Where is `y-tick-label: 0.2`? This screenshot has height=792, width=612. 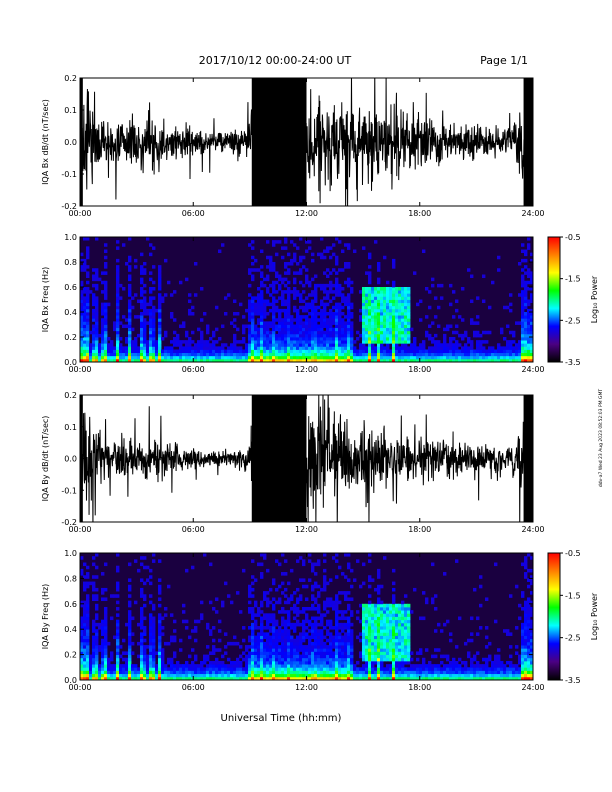 y-tick-label: 0.2 is located at coordinates (70, 655).